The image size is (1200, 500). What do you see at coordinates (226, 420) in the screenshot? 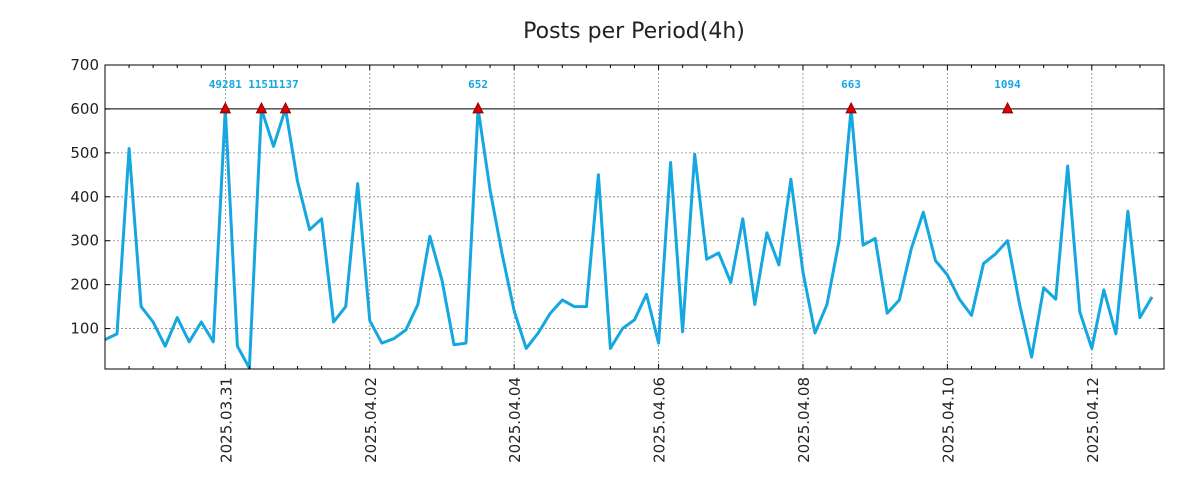
I see `x-tick-label: 2025.03.31` at bounding box center [226, 420].